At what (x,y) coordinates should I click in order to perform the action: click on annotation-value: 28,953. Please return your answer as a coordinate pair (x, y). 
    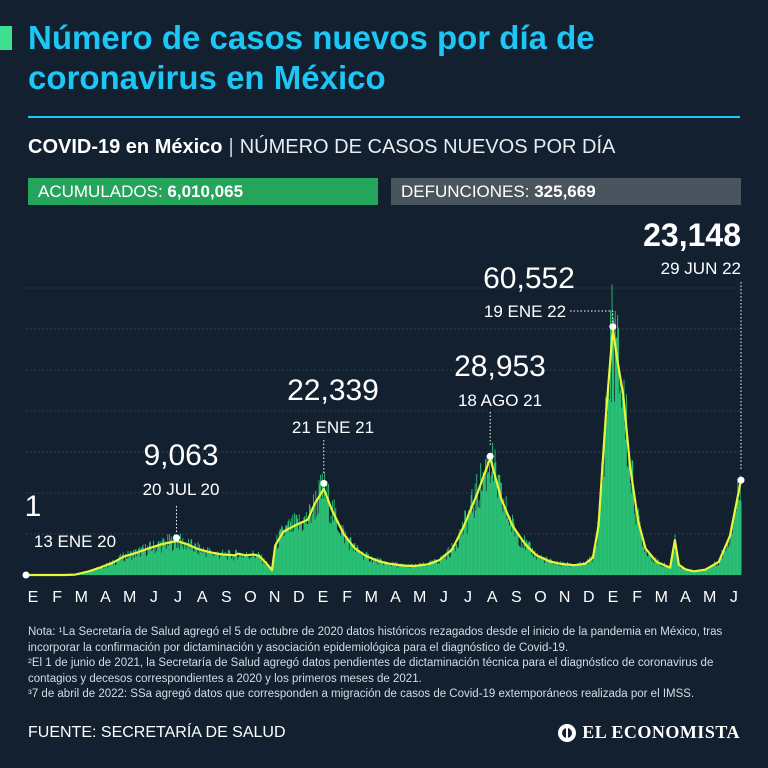
    Looking at the image, I should click on (500, 366).